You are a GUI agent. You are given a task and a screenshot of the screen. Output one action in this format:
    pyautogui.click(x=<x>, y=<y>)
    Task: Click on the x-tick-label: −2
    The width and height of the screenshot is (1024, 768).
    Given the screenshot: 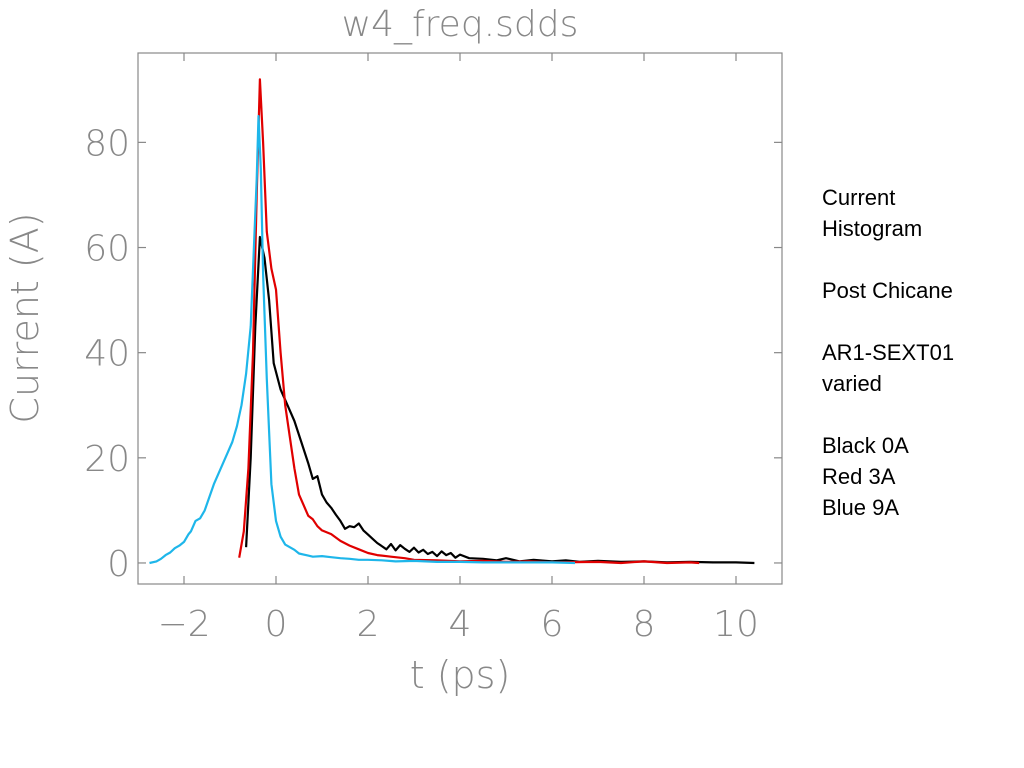 What is the action you would take?
    pyautogui.click(x=183, y=624)
    